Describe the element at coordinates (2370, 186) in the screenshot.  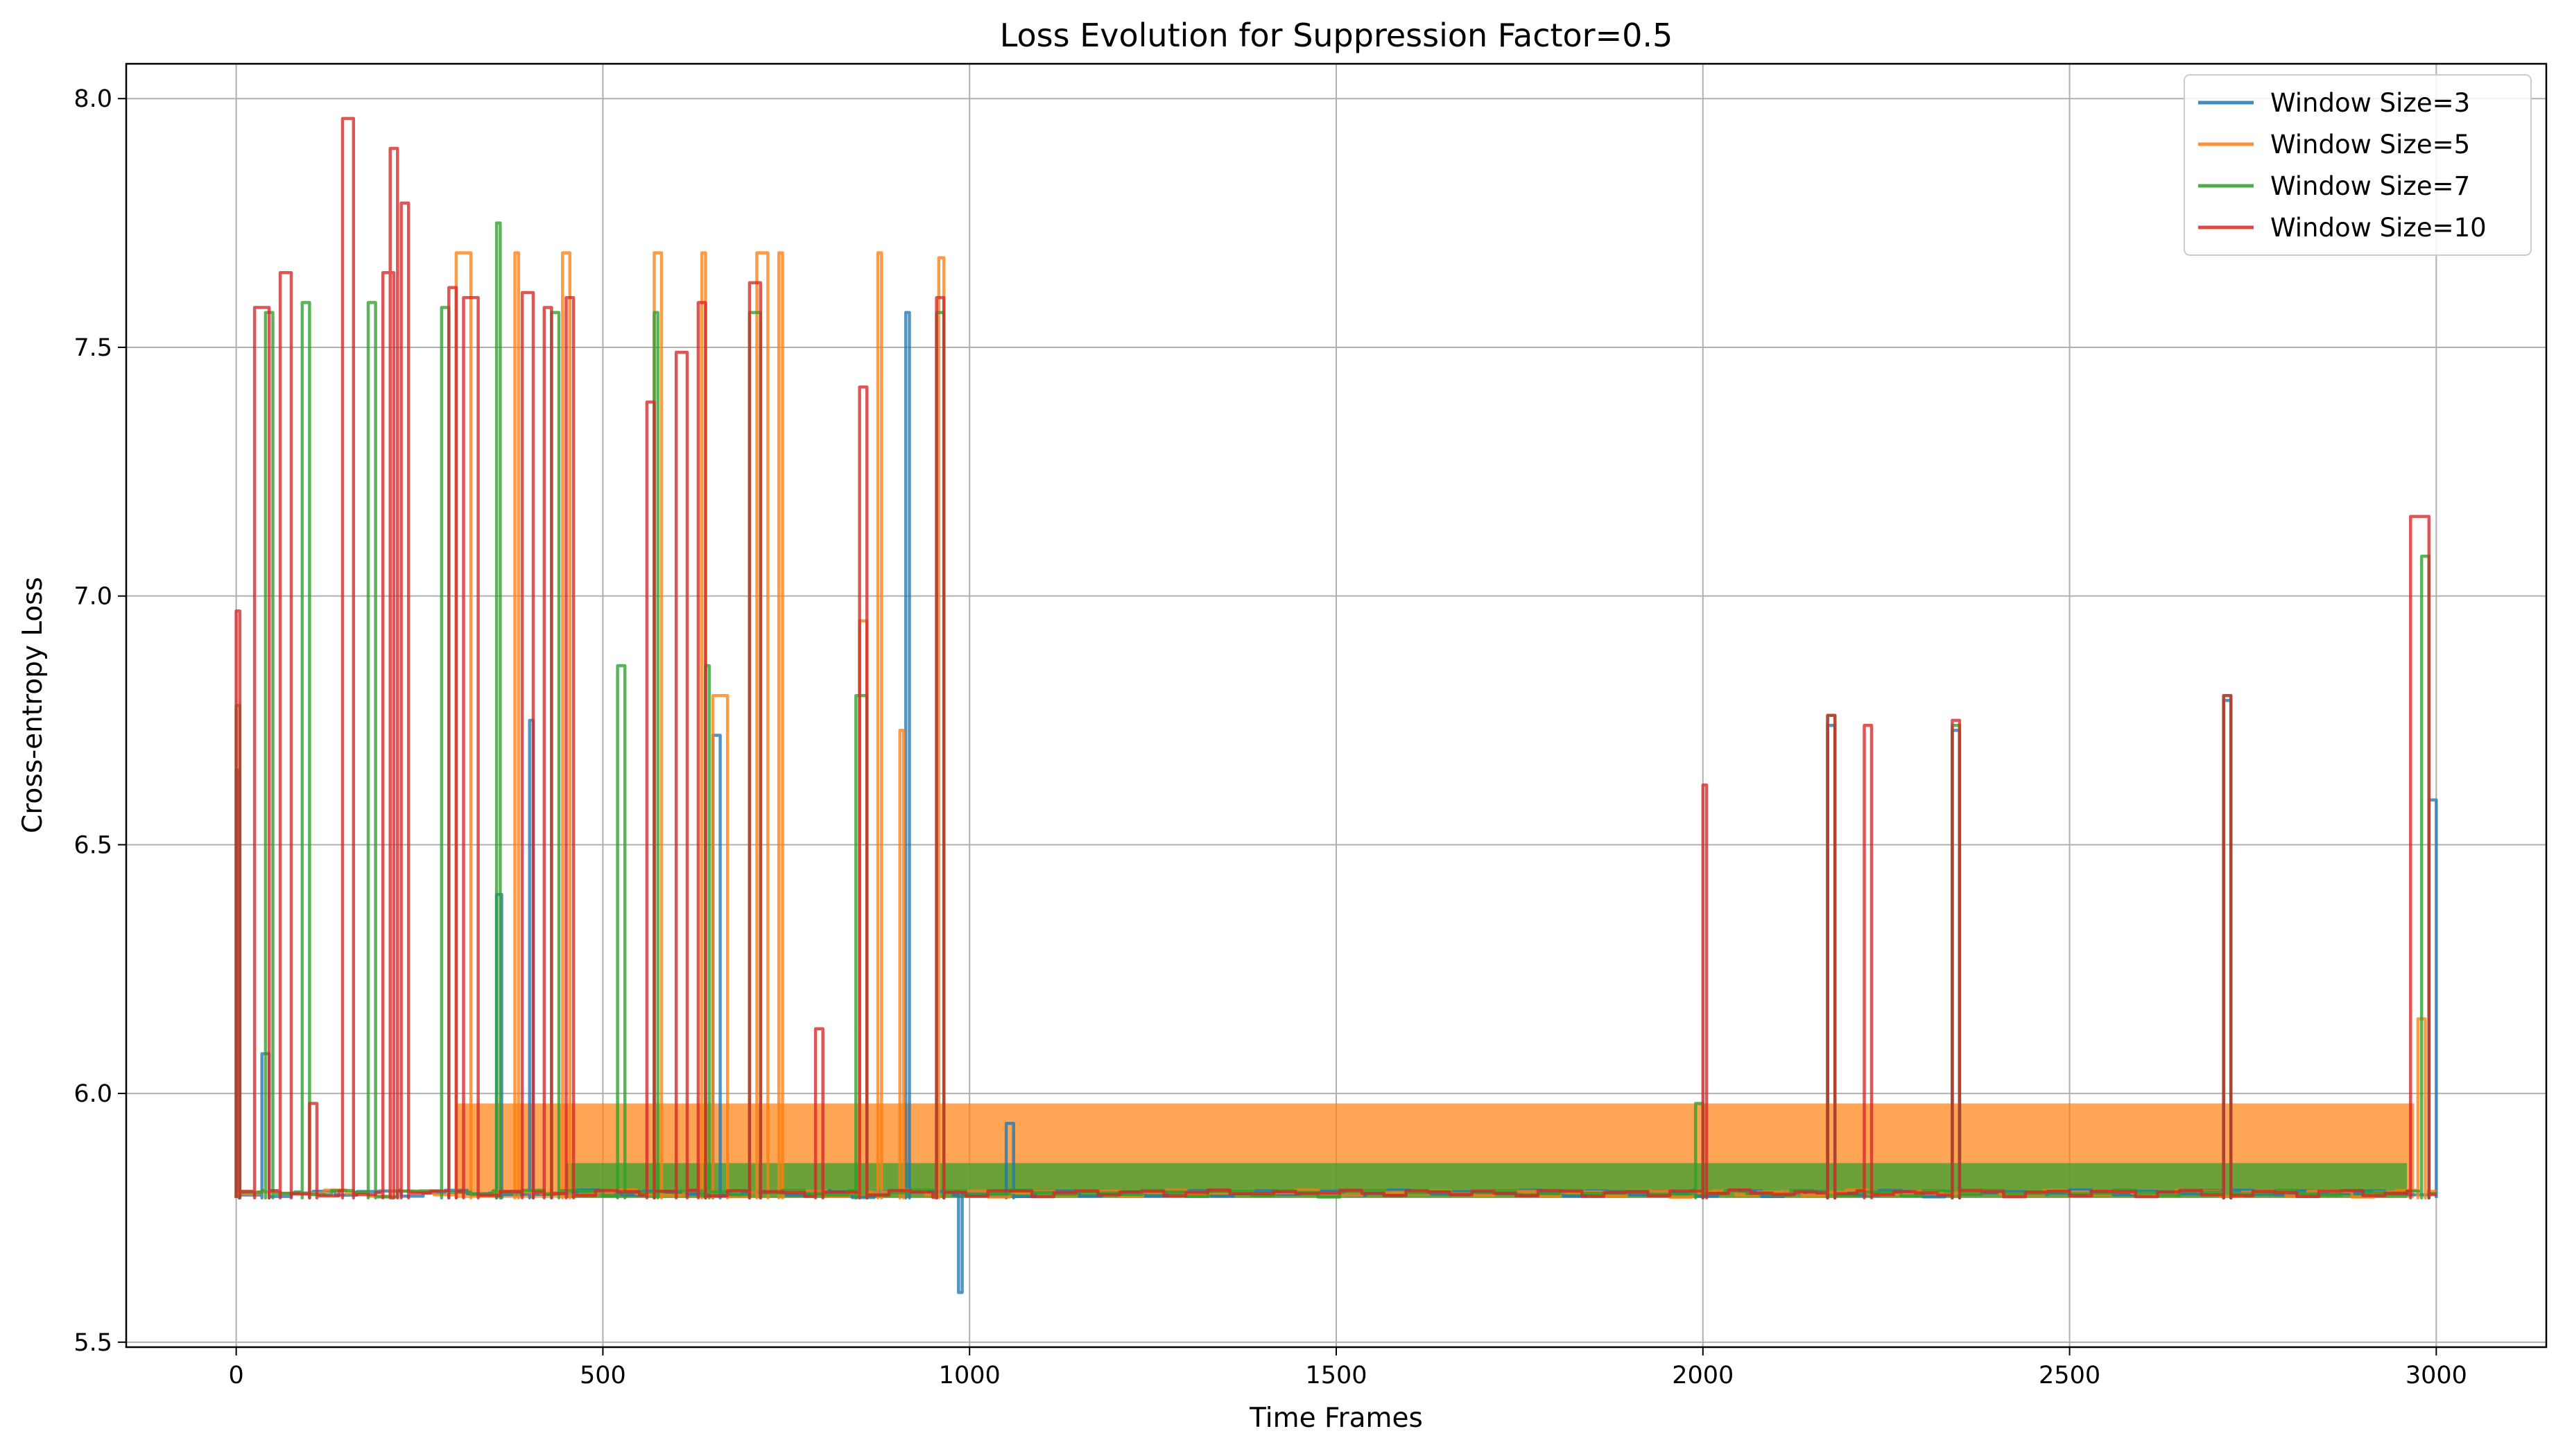
I see `legend-label: Window Size=7` at that location.